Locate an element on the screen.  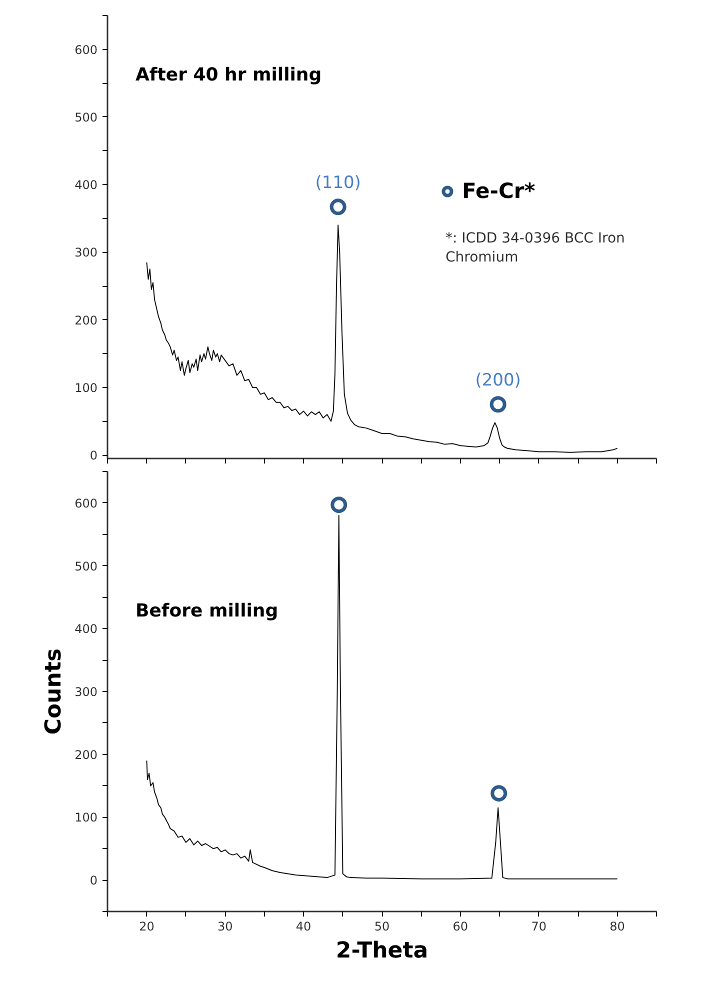
annotation: *: ICDD 34-0396 BCC Iron Chromium is located at coordinates (535, 248).